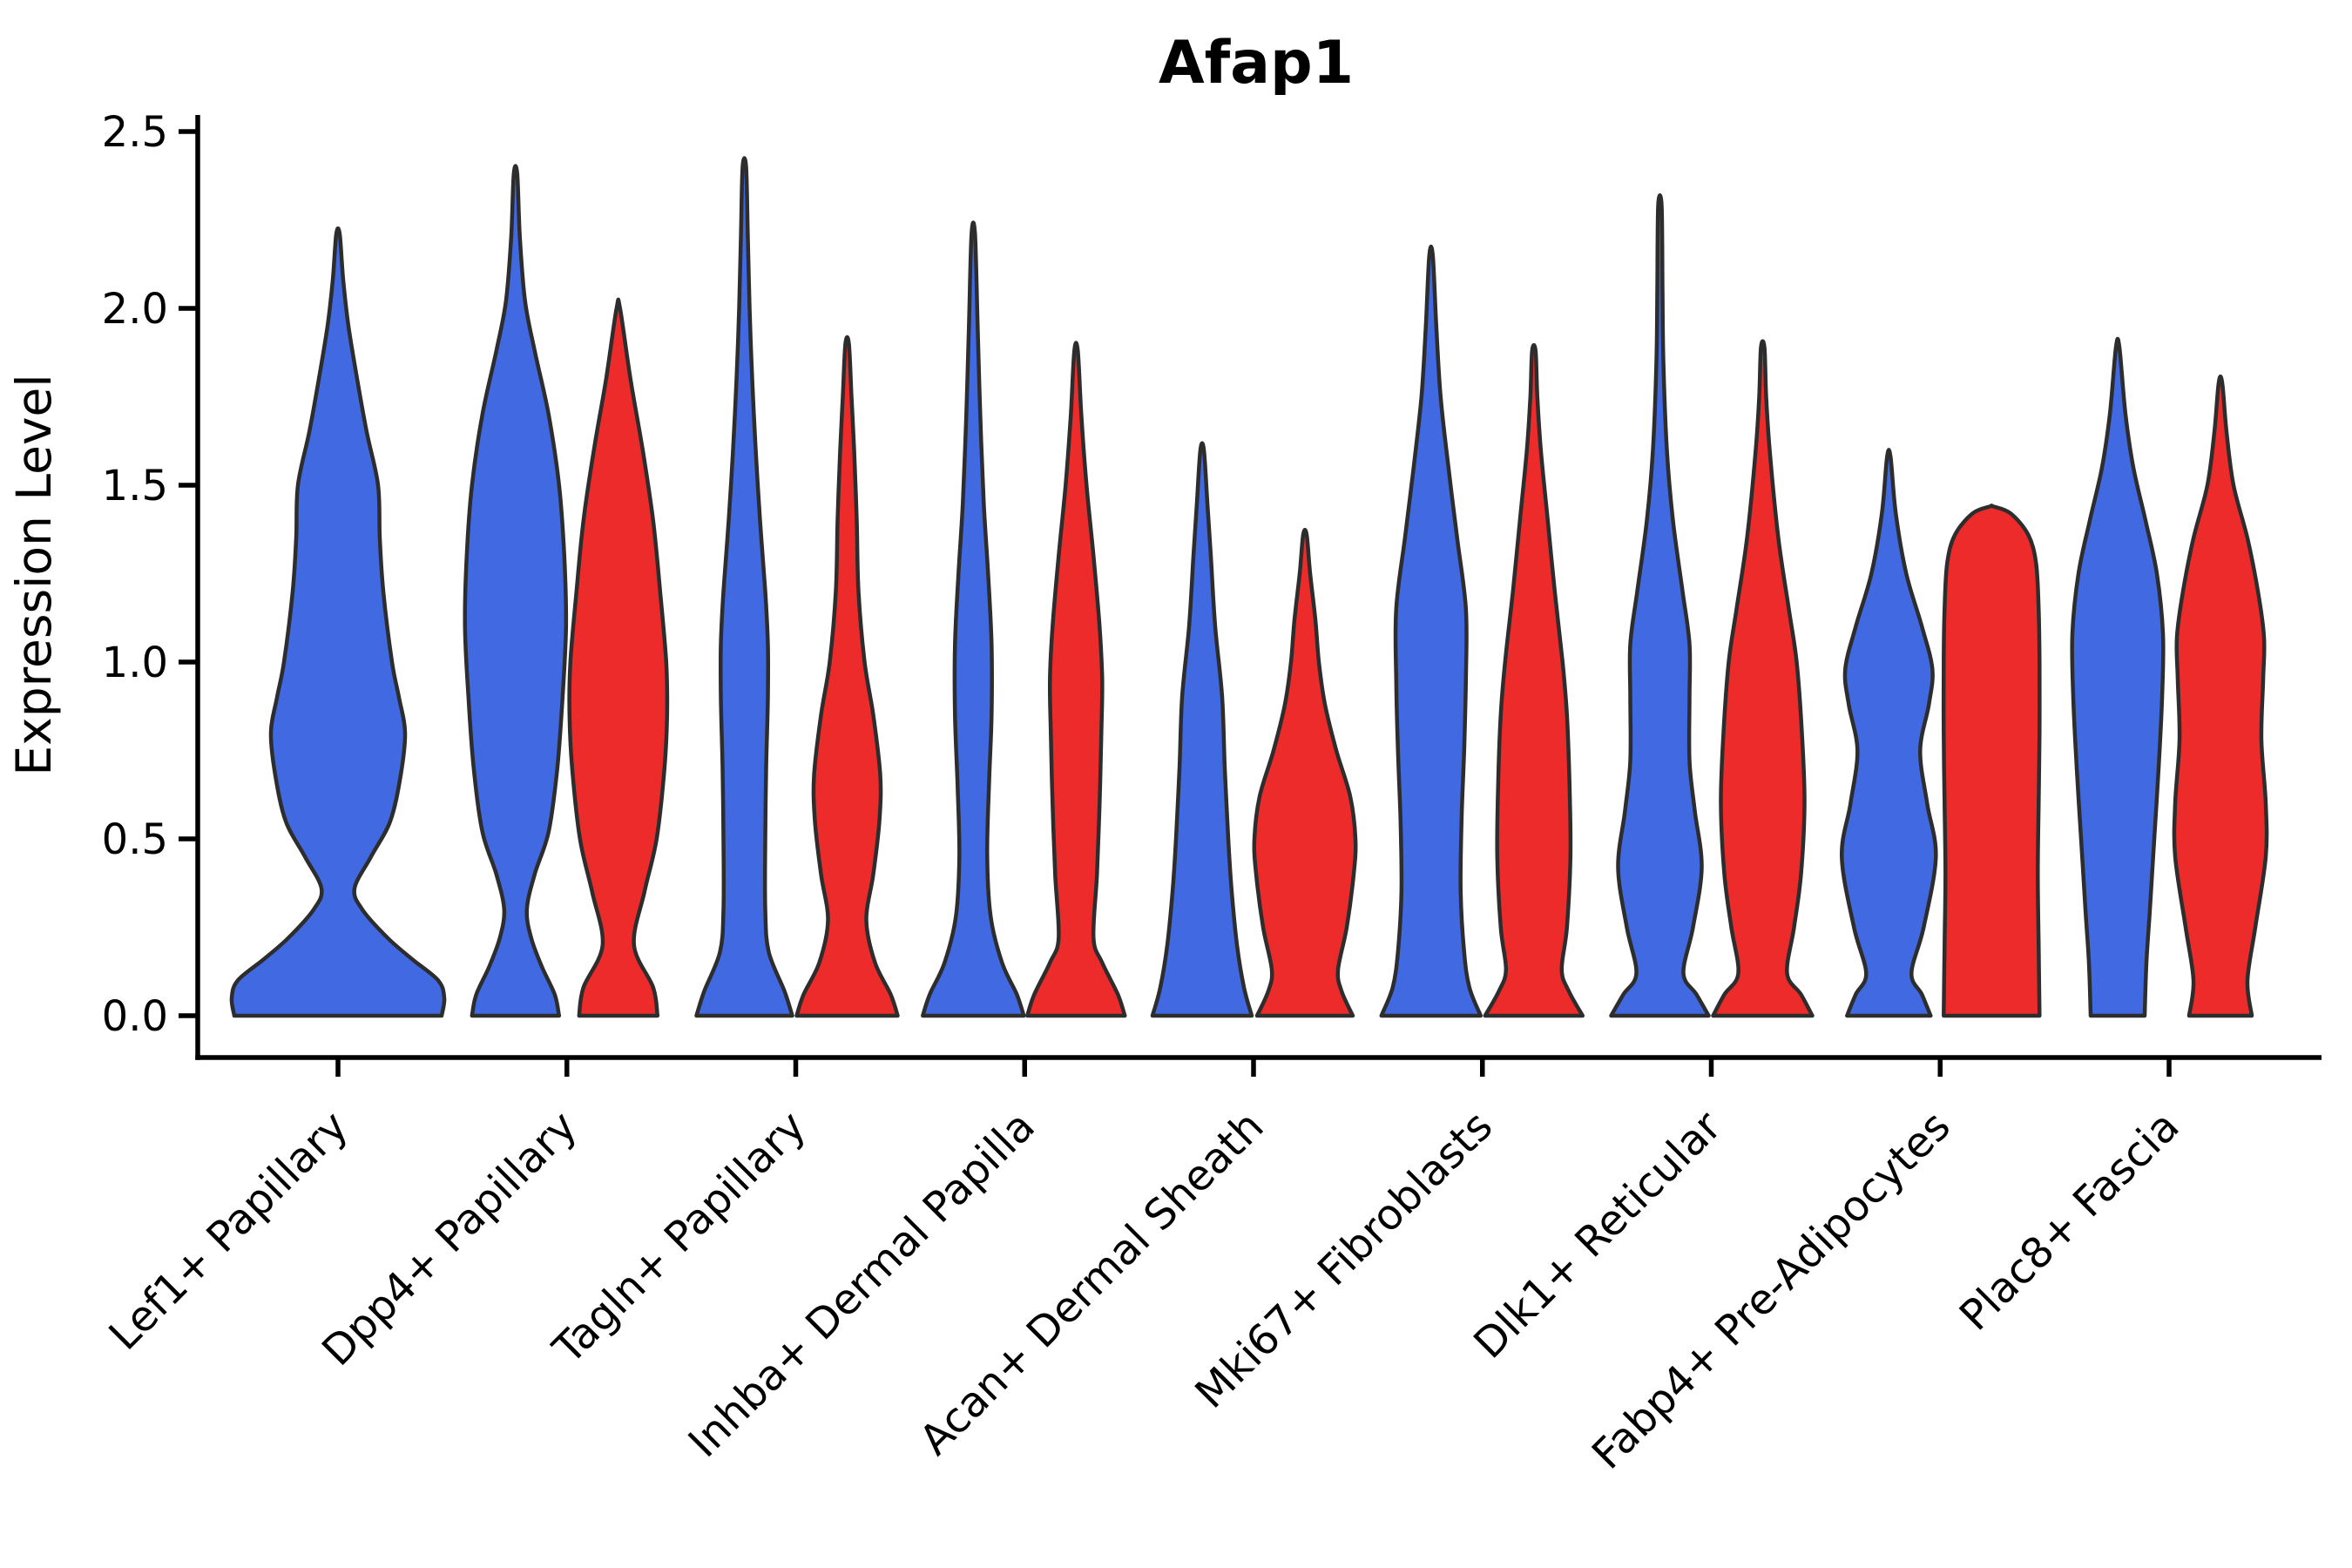 The width and height of the screenshot is (2352, 1568). I want to click on violin-dpp4-papillary-blue, so click(516, 591).